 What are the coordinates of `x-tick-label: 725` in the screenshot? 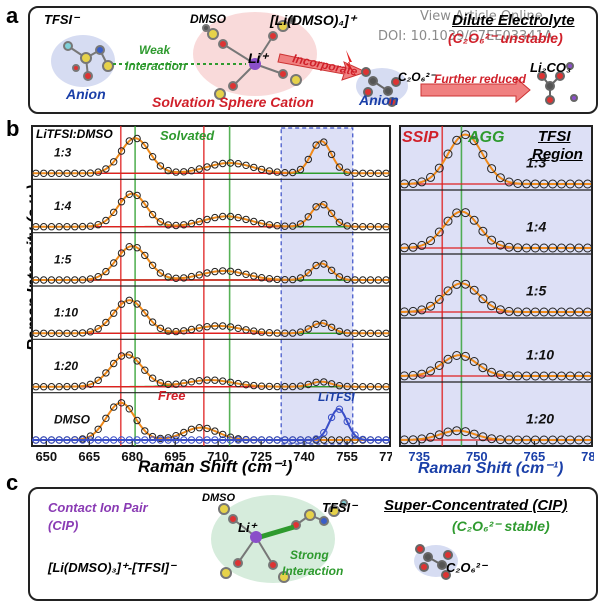 It's located at (261, 456).